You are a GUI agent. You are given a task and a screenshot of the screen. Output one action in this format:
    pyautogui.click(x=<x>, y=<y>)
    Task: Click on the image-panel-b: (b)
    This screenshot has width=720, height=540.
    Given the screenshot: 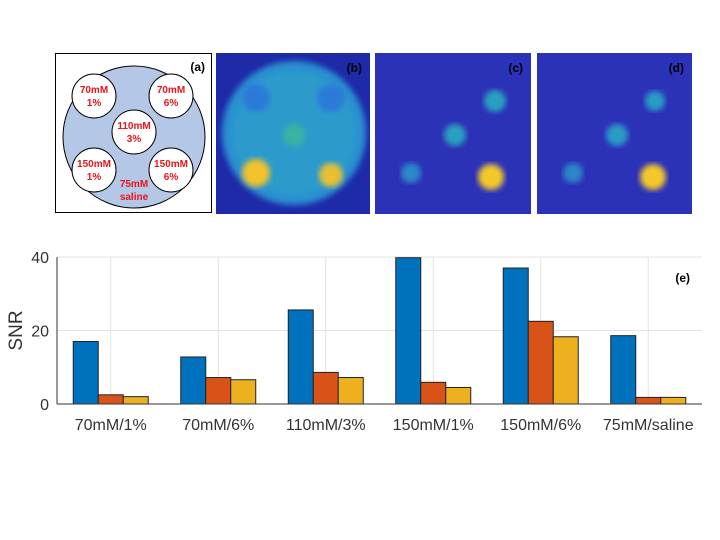 What is the action you would take?
    pyautogui.click(x=293, y=133)
    